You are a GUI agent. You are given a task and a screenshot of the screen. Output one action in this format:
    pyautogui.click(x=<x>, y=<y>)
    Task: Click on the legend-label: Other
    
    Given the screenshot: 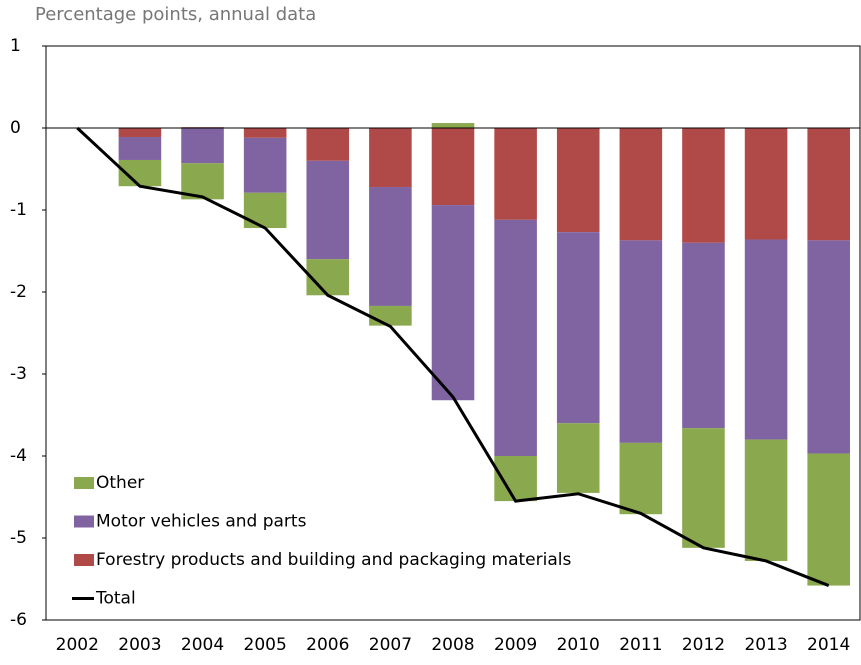 What is the action you would take?
    pyautogui.click(x=120, y=483)
    